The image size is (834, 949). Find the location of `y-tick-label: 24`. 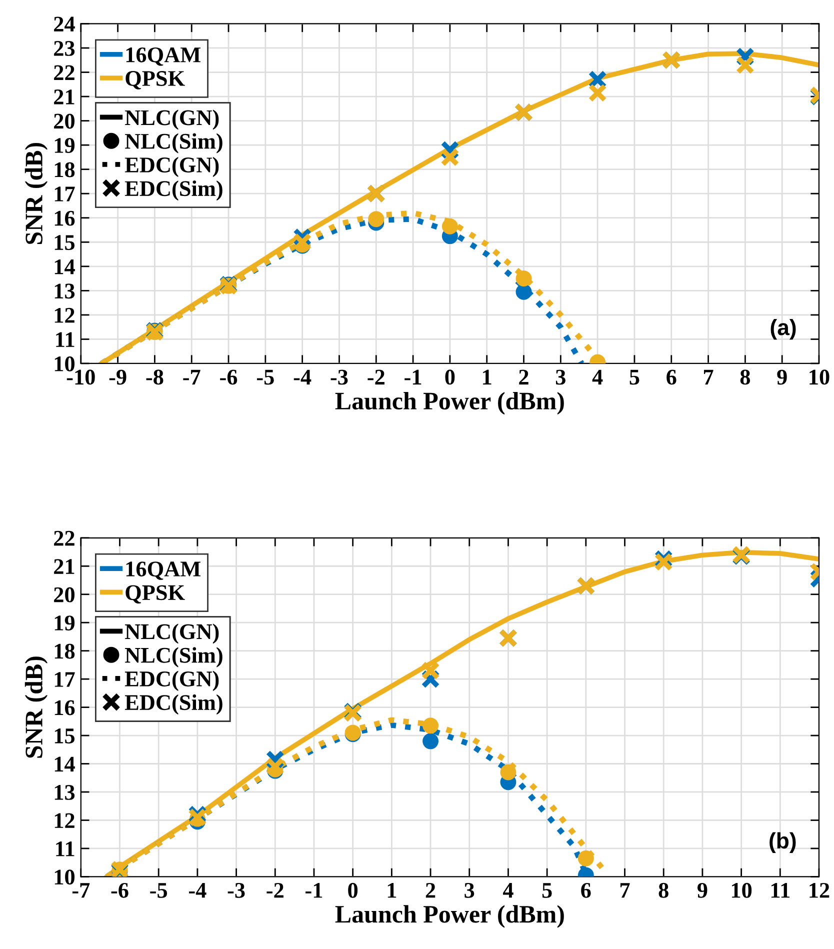

y-tick-label: 24 is located at coordinates (64, 24).